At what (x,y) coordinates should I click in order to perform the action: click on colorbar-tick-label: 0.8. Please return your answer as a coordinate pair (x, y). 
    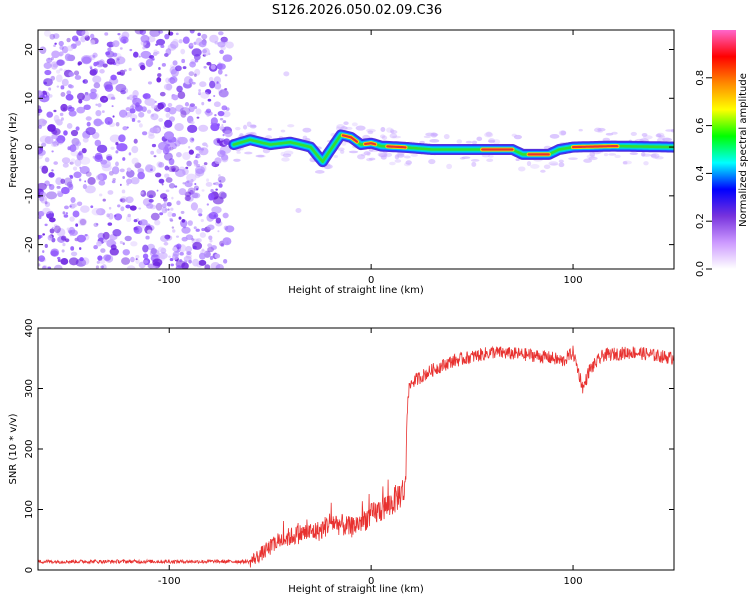
    Looking at the image, I should click on (700, 78).